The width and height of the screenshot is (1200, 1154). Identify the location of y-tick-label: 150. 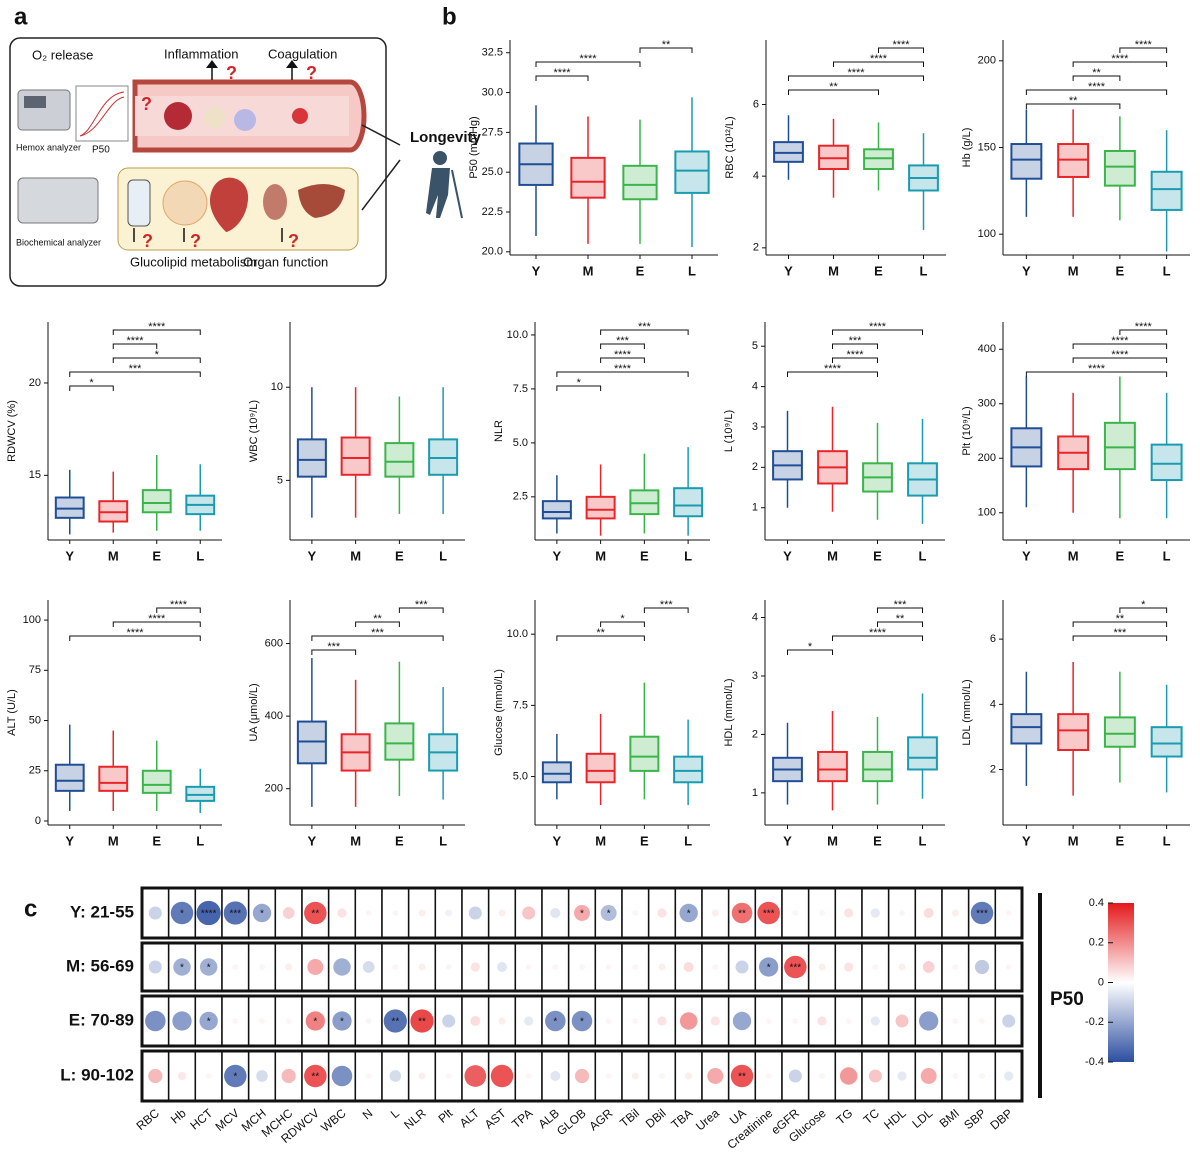
(987, 147).